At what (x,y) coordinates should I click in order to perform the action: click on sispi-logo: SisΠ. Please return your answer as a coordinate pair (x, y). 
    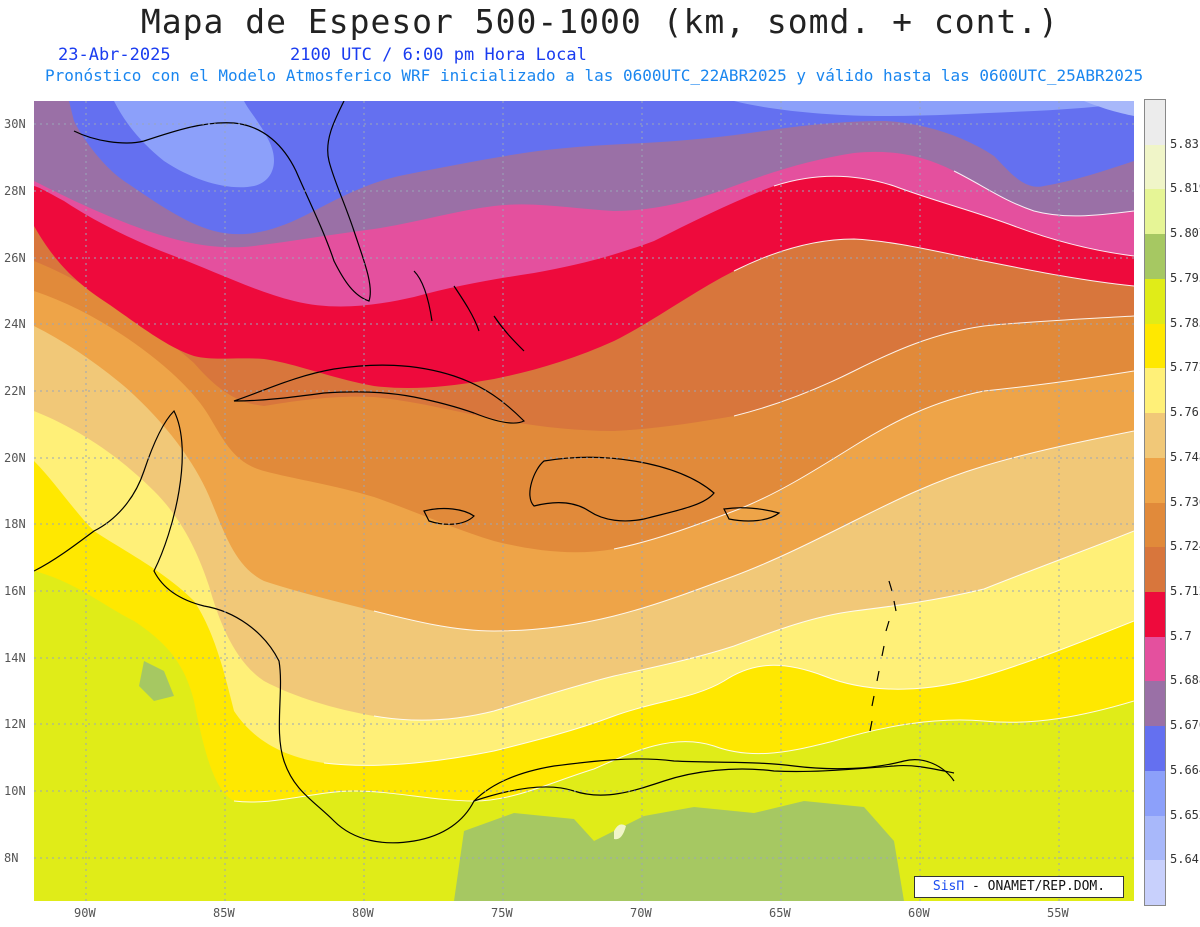
    Looking at the image, I should click on (948, 886).